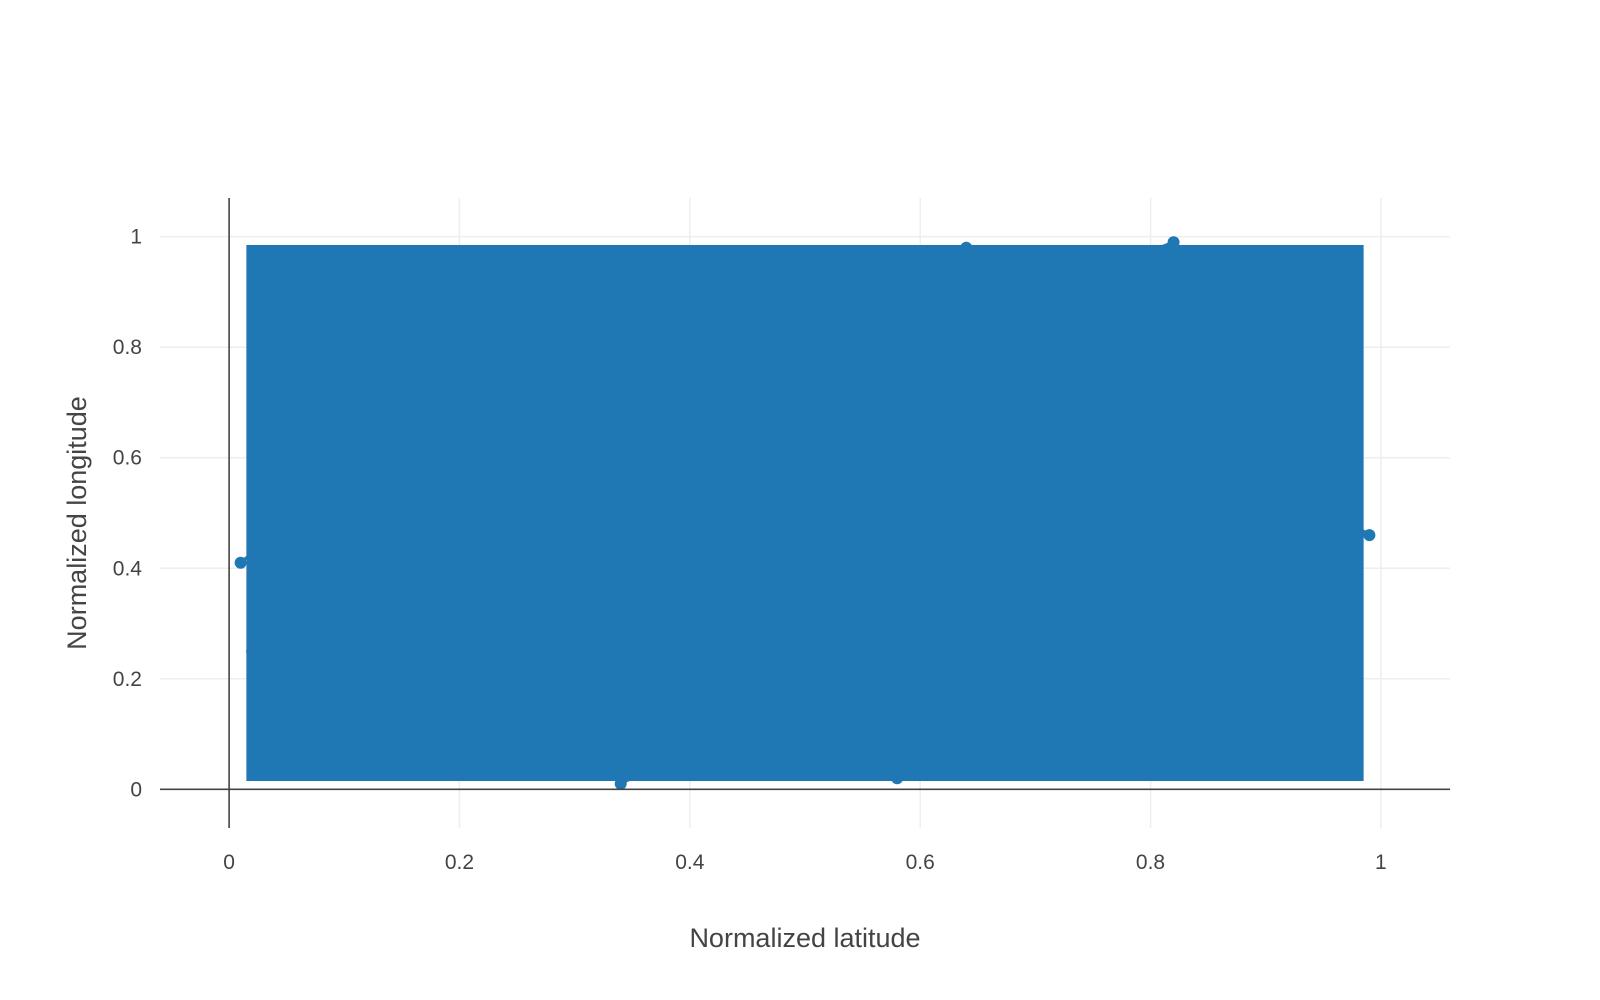  Describe the element at coordinates (127, 458) in the screenshot. I see `y-tick-label-3: 0.6` at that location.